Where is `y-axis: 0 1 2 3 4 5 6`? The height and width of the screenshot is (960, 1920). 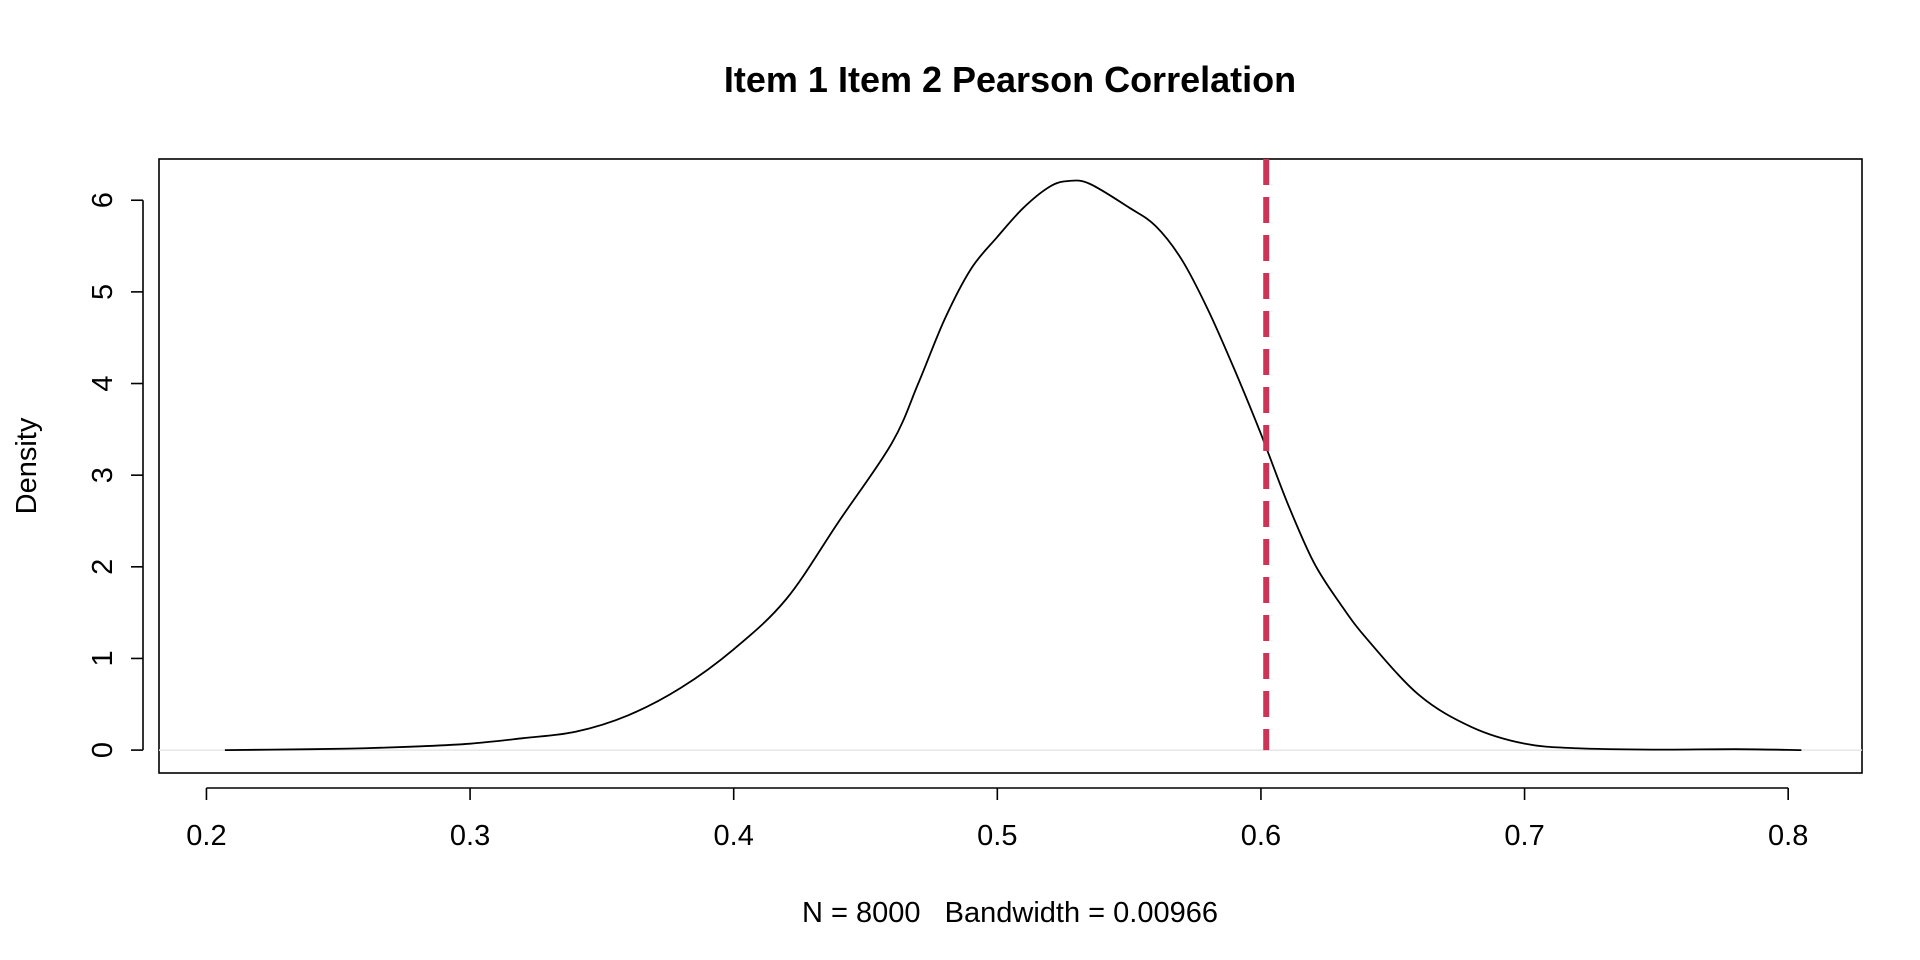 y-axis: 0 1 2 3 4 5 6 is located at coordinates (115, 475).